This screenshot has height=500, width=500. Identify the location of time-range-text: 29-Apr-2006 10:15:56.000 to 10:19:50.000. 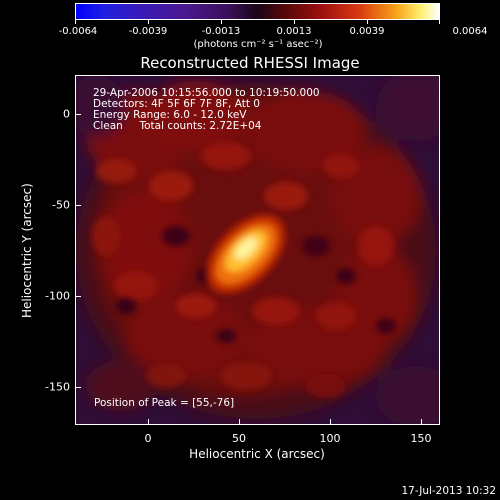
(206, 93).